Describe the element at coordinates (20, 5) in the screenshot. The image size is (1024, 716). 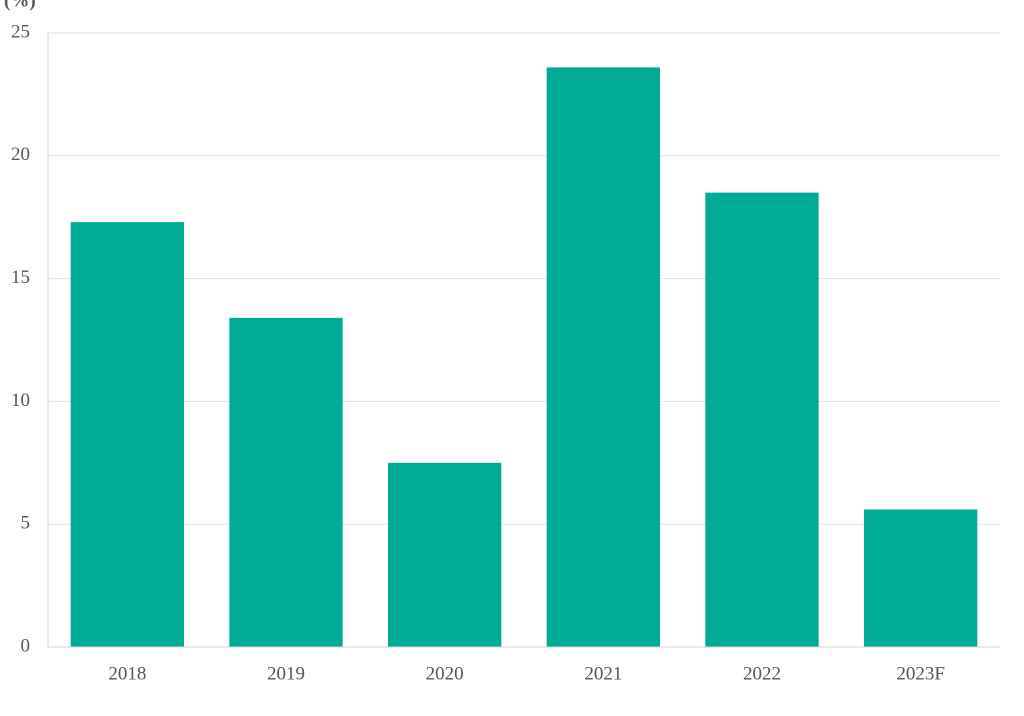
I see `y-axis-label: (%)` at that location.